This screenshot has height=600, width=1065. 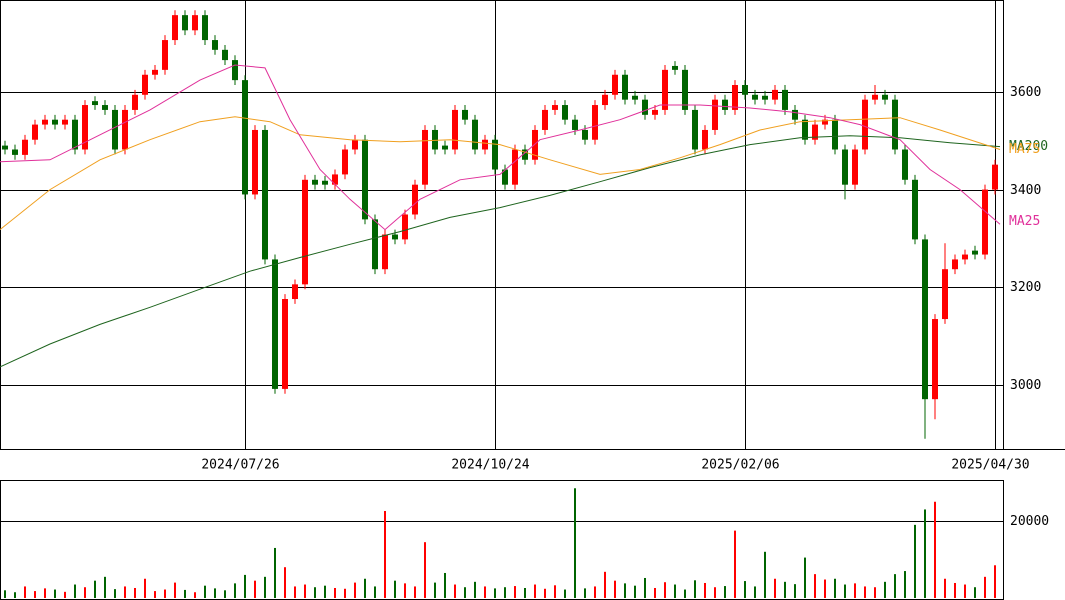 What do you see at coordinates (240, 465) in the screenshot?
I see `x-tick-label: 2024/07/26` at bounding box center [240, 465].